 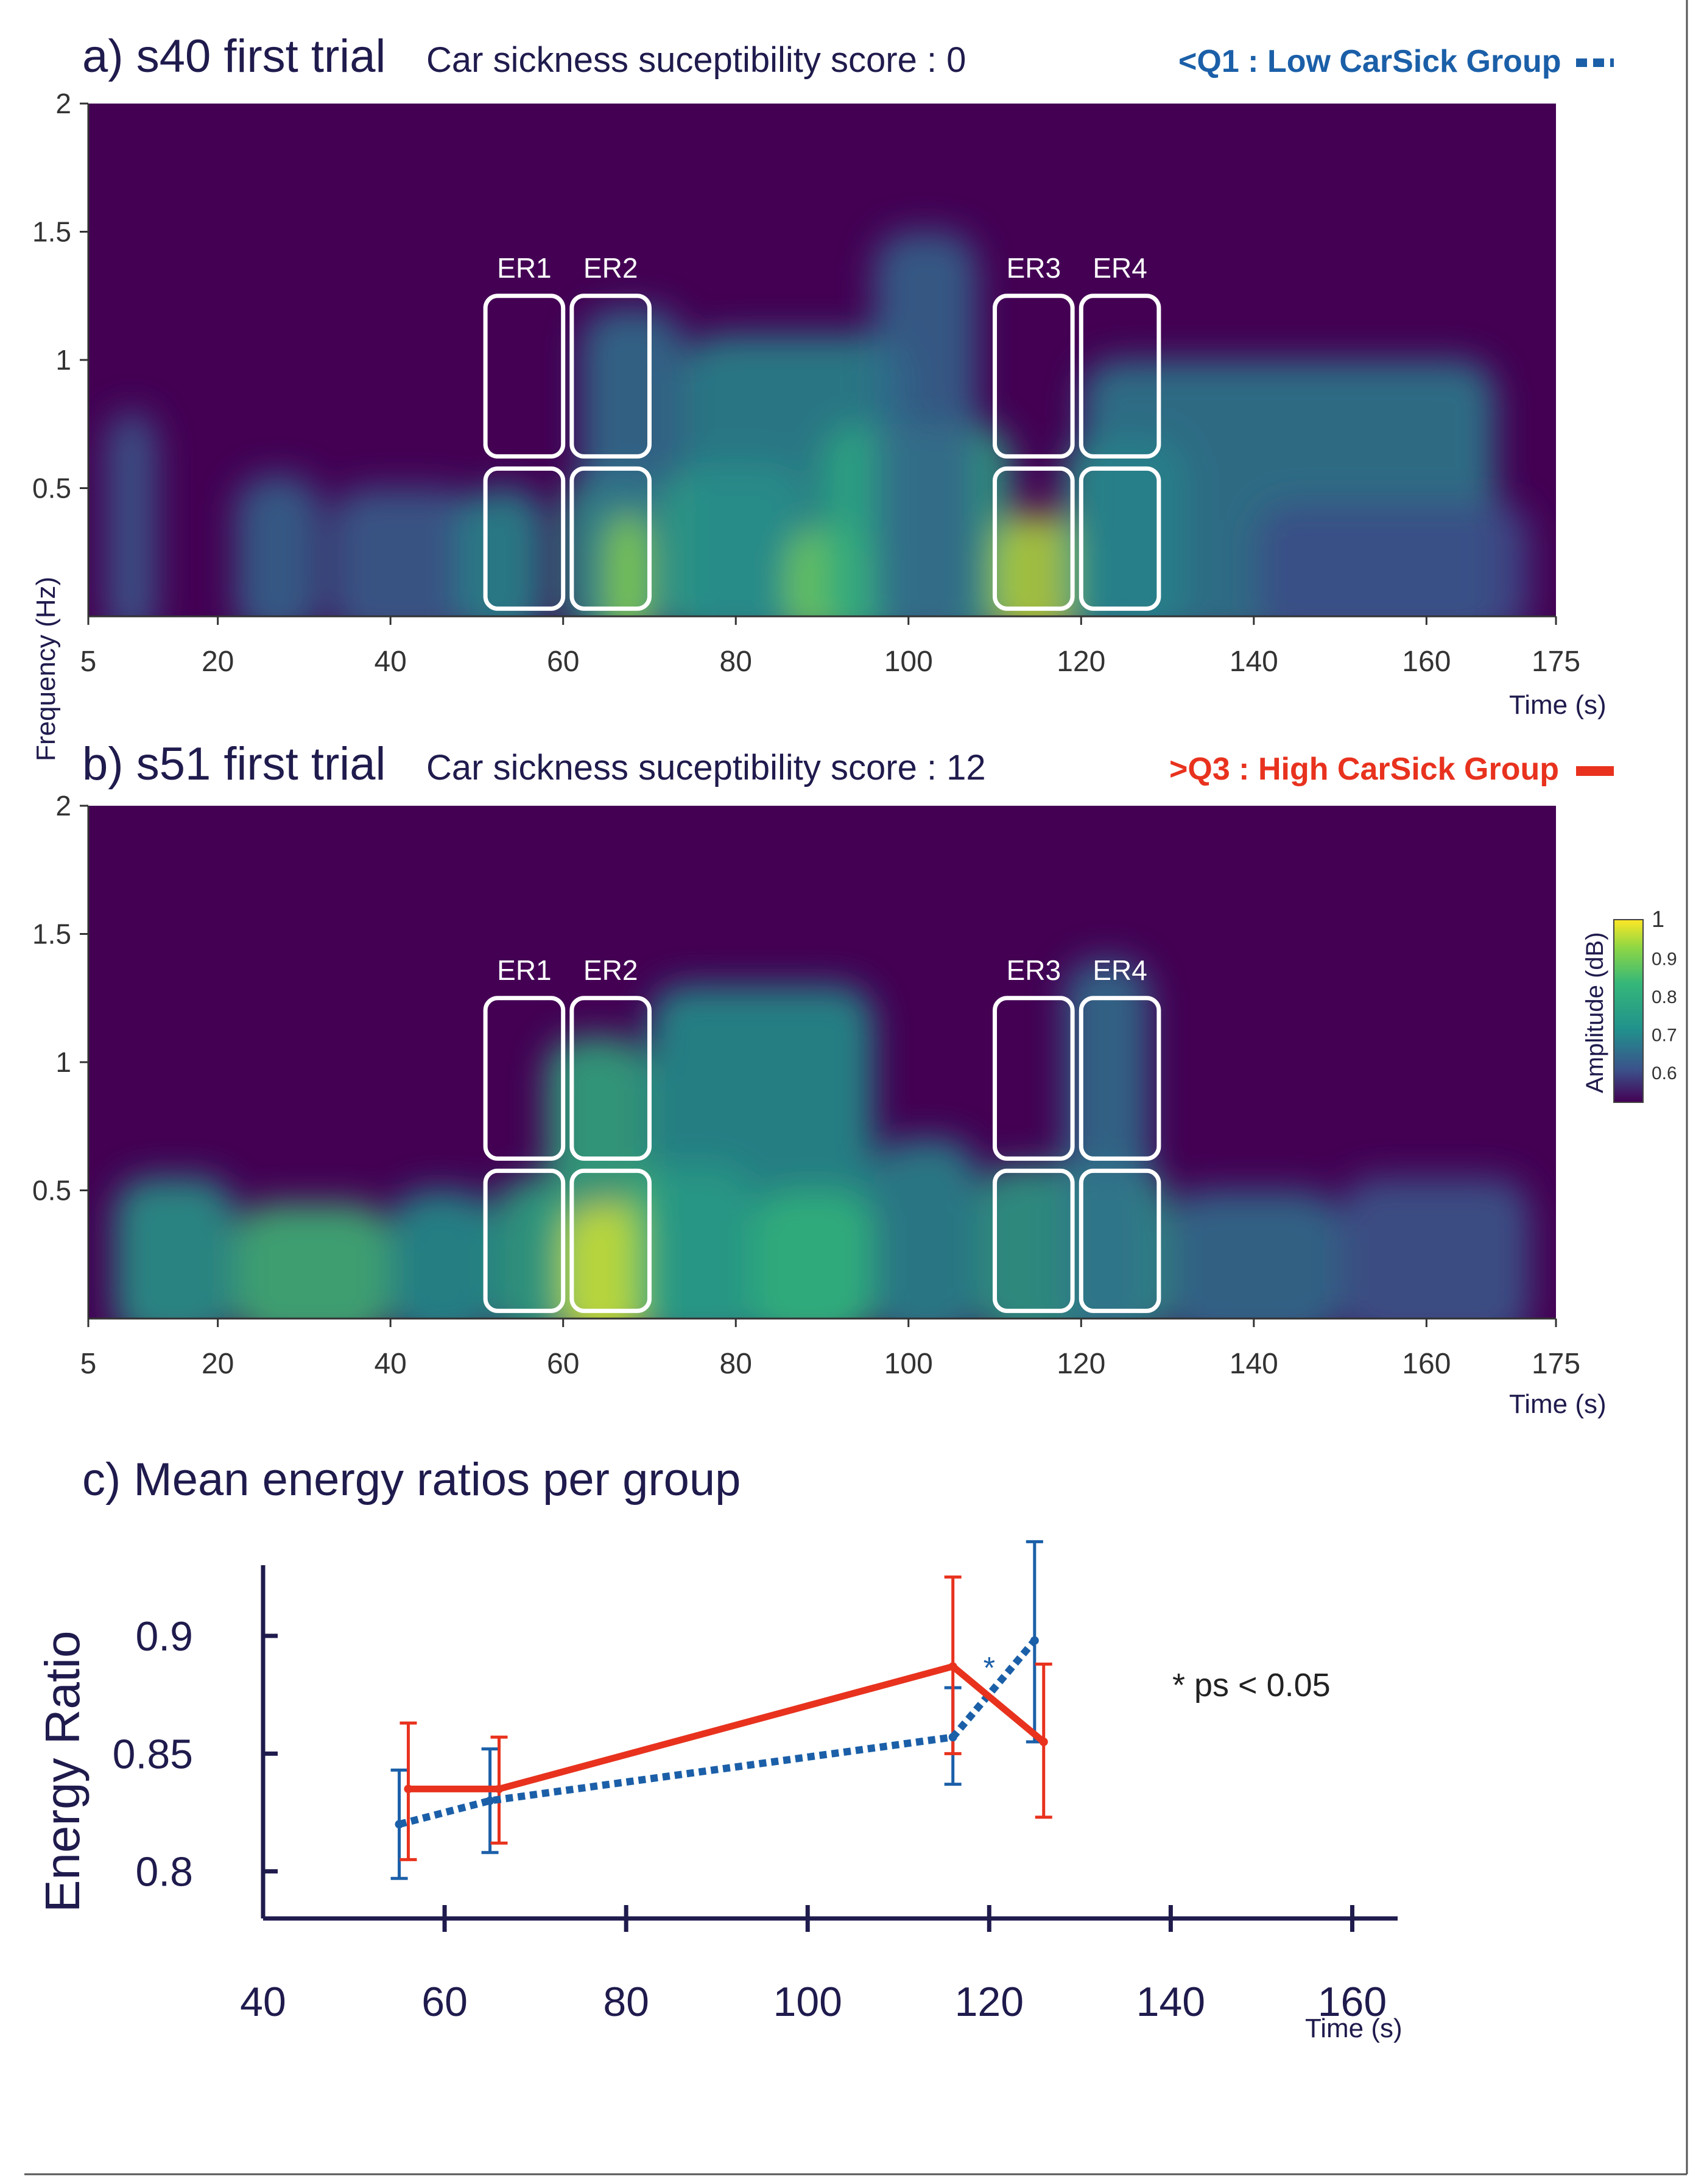 What do you see at coordinates (62, 1771) in the screenshot?
I see `panel-c-y-label: Energy Ratio` at bounding box center [62, 1771].